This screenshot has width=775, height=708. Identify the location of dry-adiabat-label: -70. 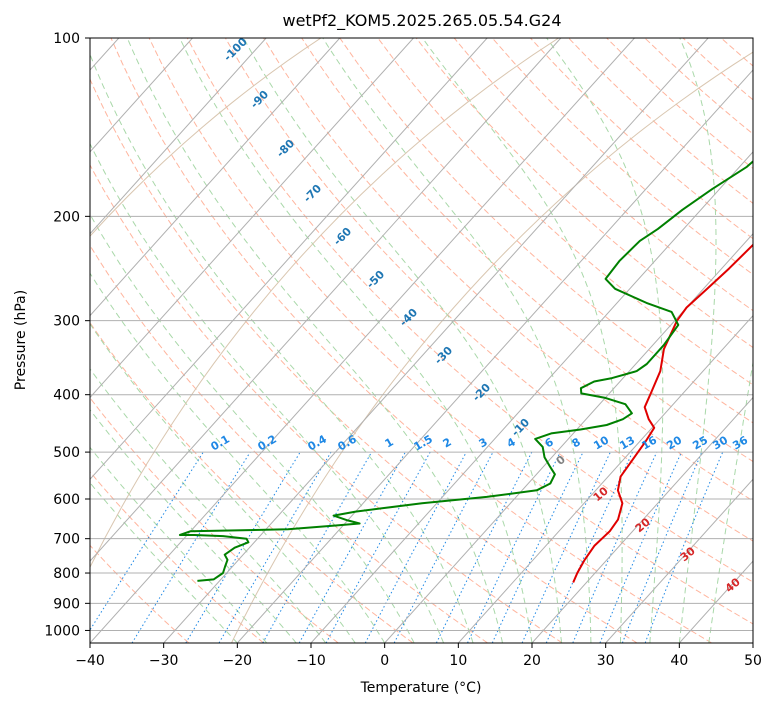
(312, 193).